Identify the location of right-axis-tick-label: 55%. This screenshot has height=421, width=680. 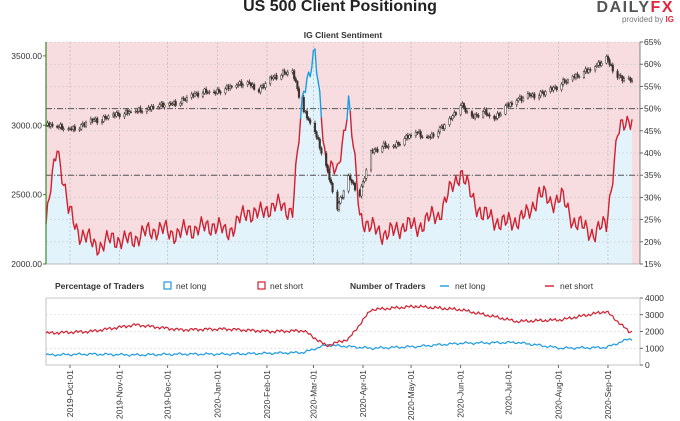
(652, 86).